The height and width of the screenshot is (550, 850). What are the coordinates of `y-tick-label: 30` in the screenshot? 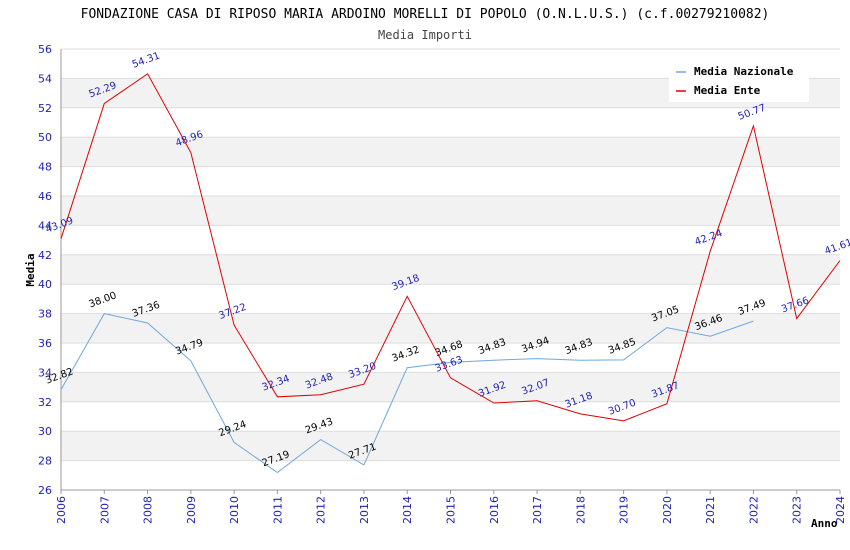 It's located at (45, 431).